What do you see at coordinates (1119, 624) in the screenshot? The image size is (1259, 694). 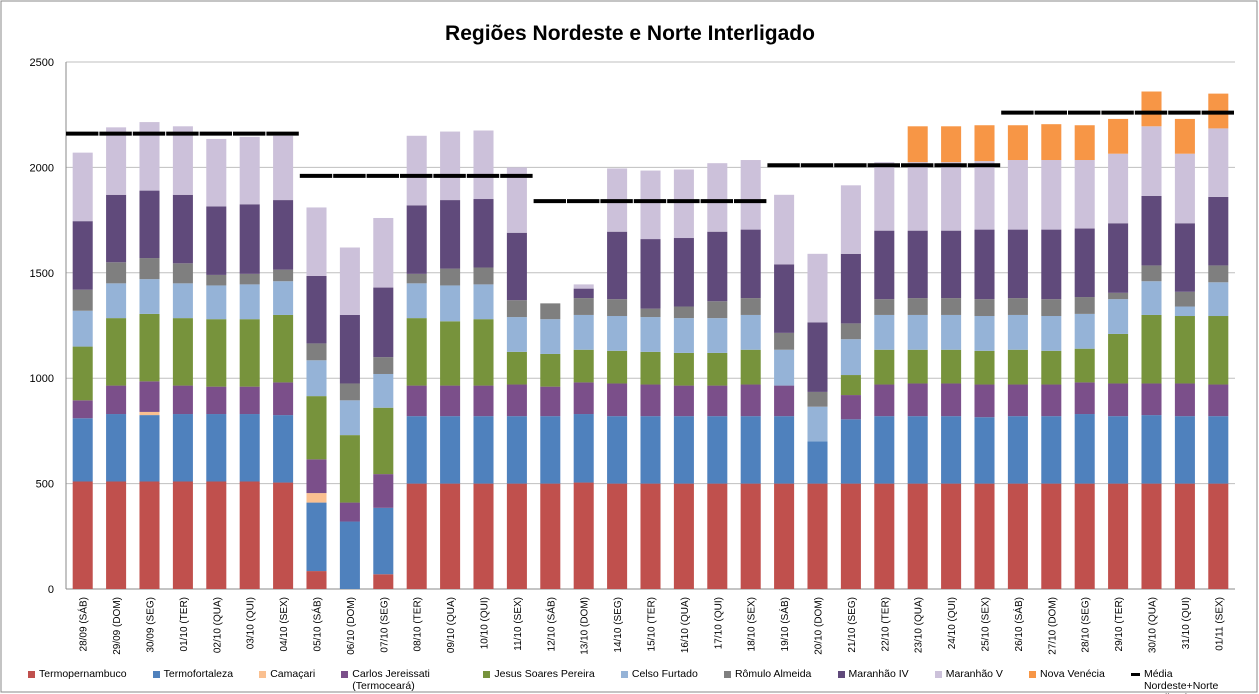 I see `x-tick-label: 29/10 (TER)` at bounding box center [1119, 624].